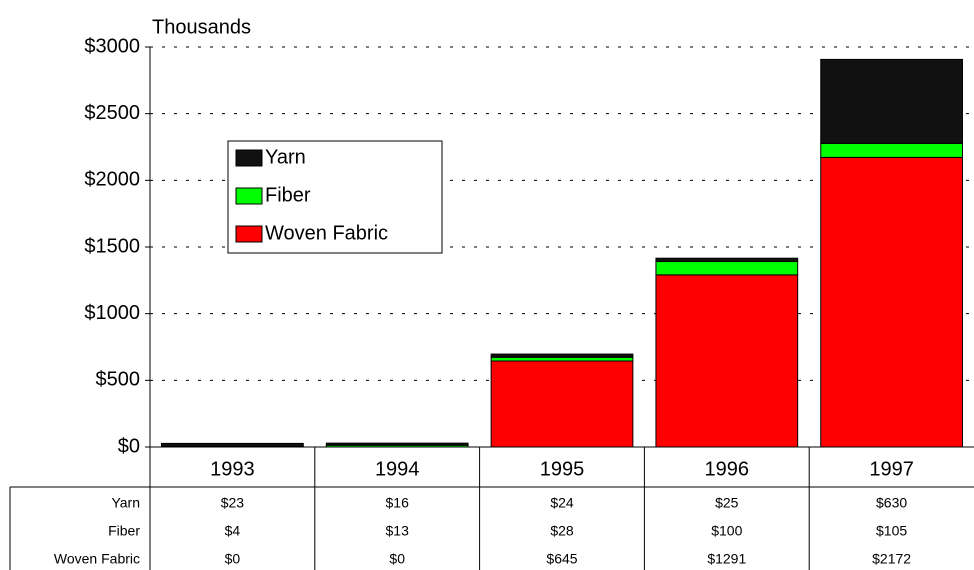 This screenshot has height=570, width=974. What do you see at coordinates (562, 469) in the screenshot?
I see `x-tick-label: 1995` at bounding box center [562, 469].